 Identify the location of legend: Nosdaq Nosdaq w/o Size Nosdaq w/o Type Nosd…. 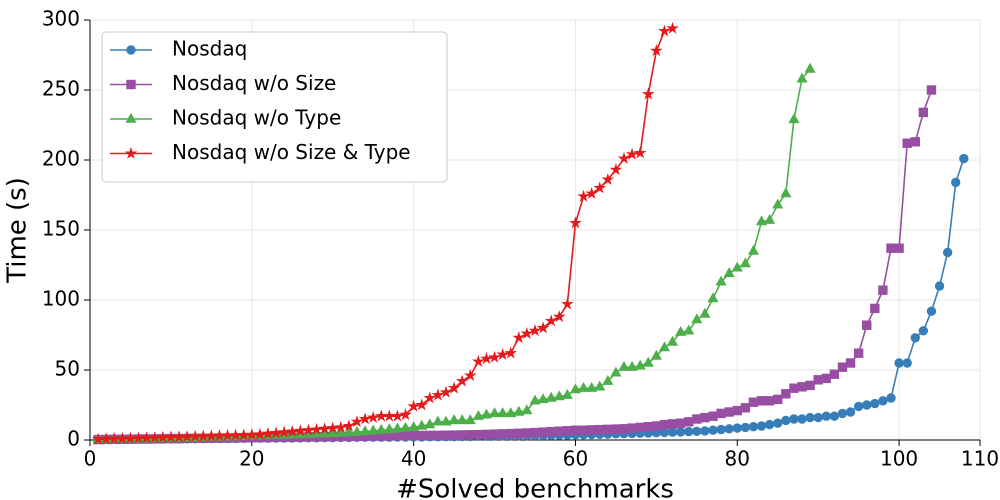
(274, 107).